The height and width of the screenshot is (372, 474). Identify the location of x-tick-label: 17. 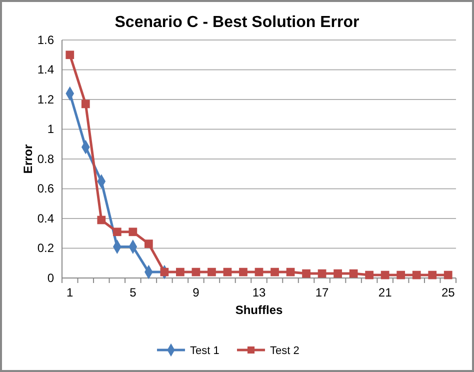
(322, 293).